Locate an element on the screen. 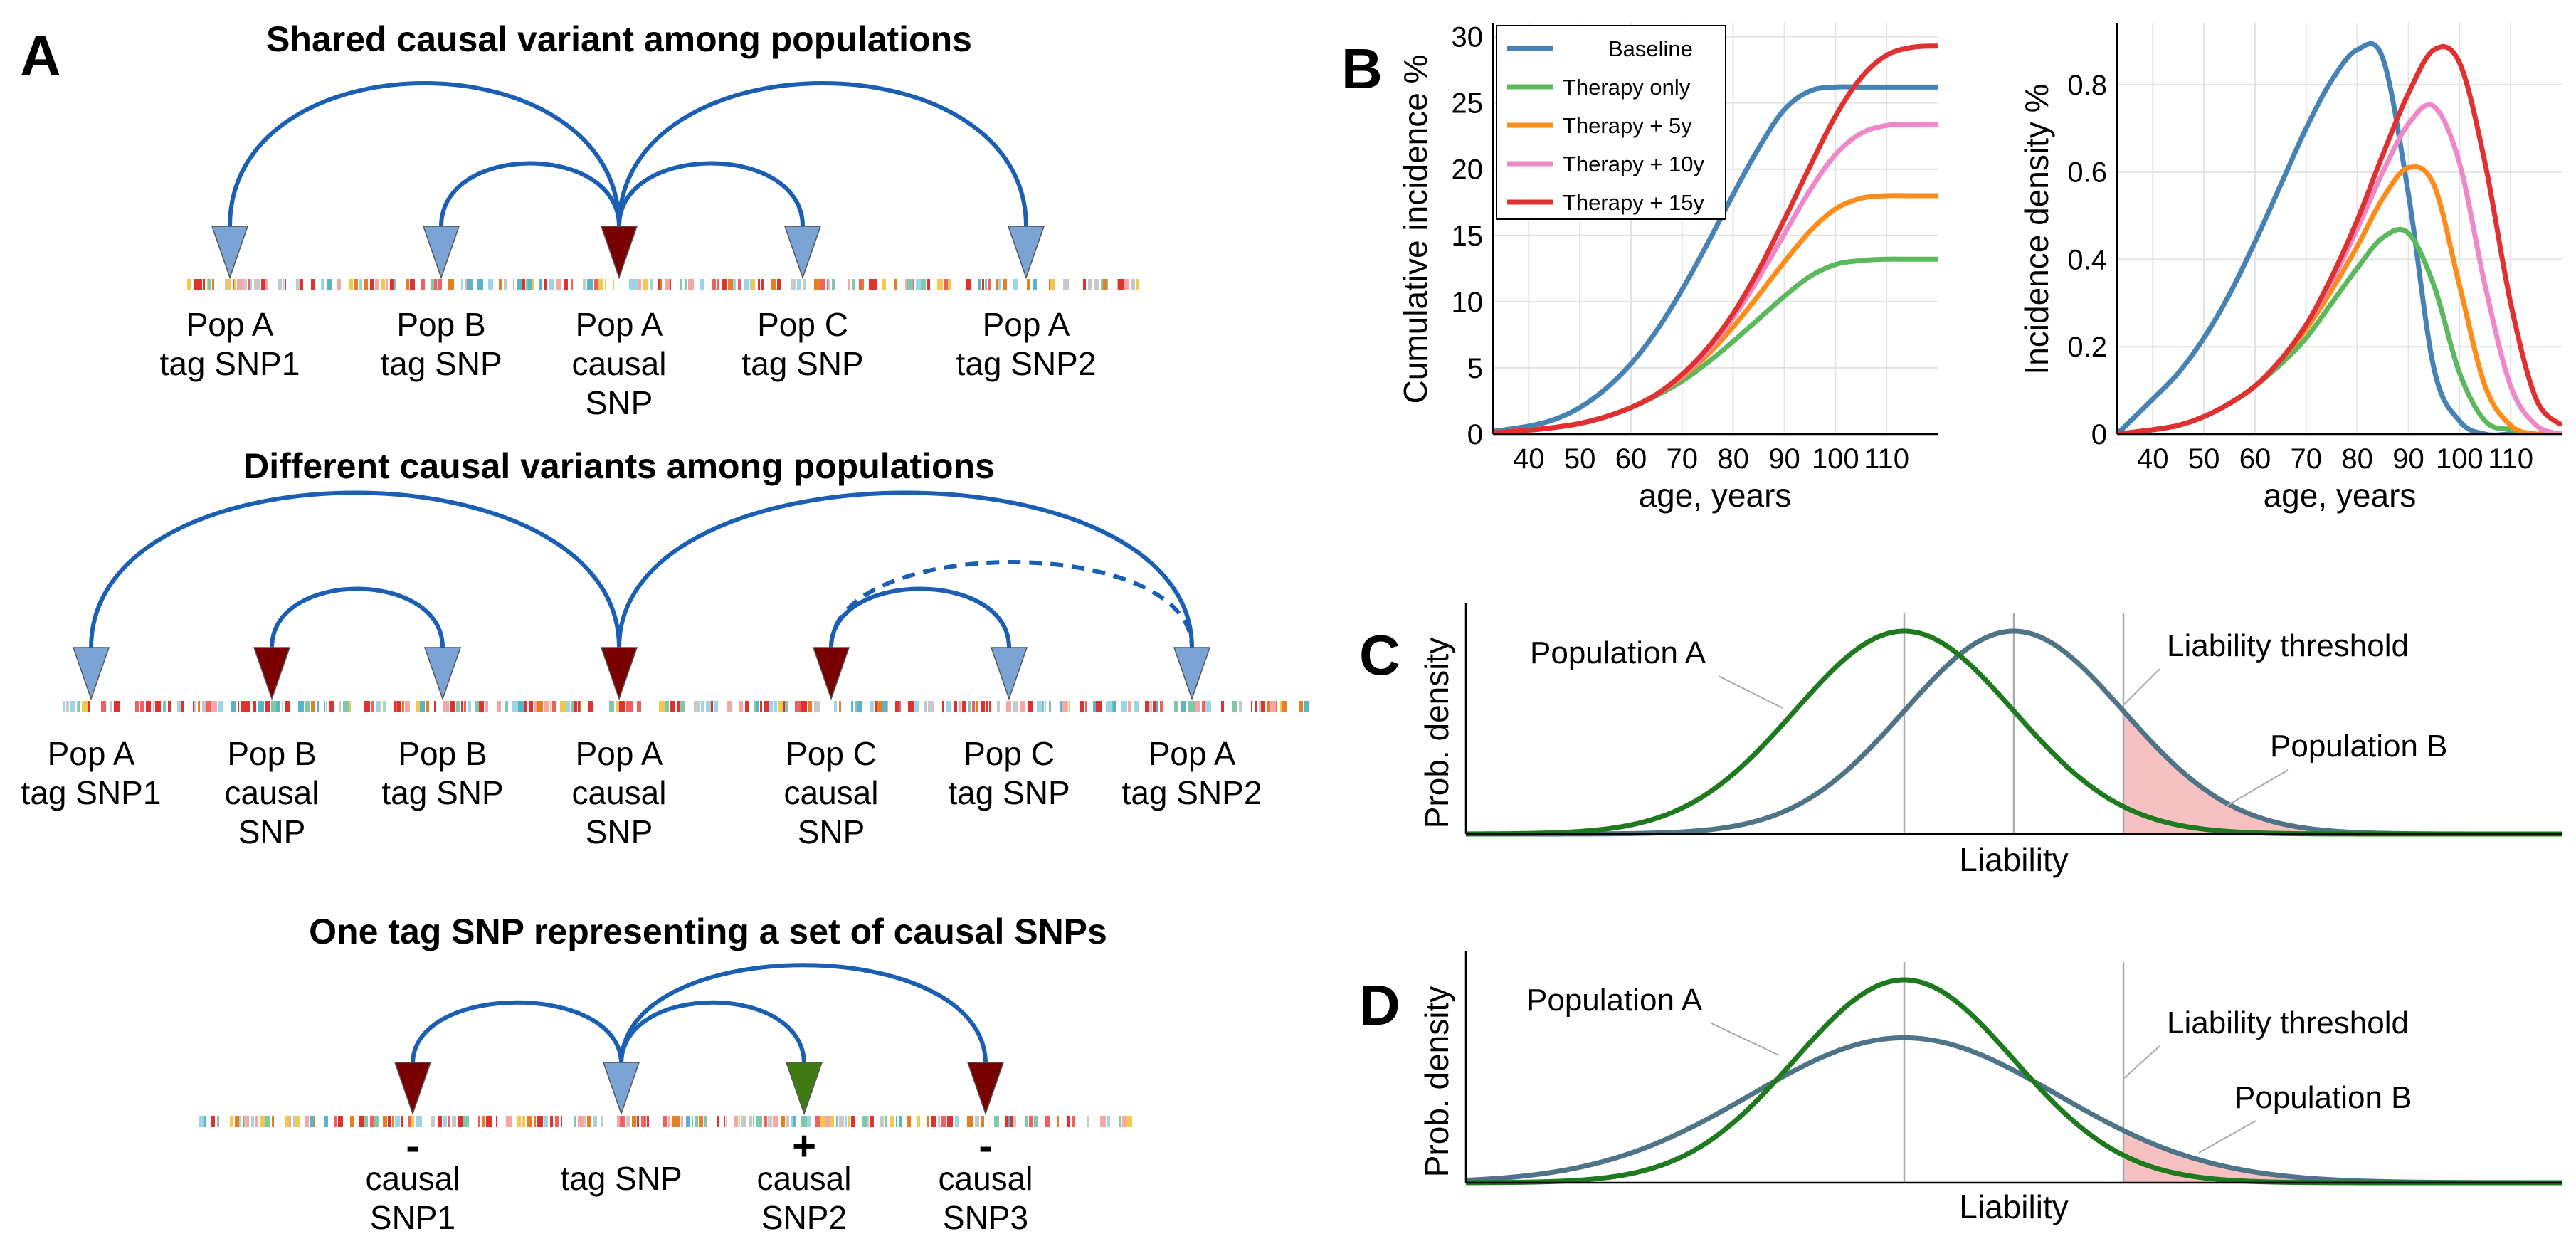 This screenshot has width=2576, height=1251. row3-marker-0-label-line-0: causal is located at coordinates (413, 1178).